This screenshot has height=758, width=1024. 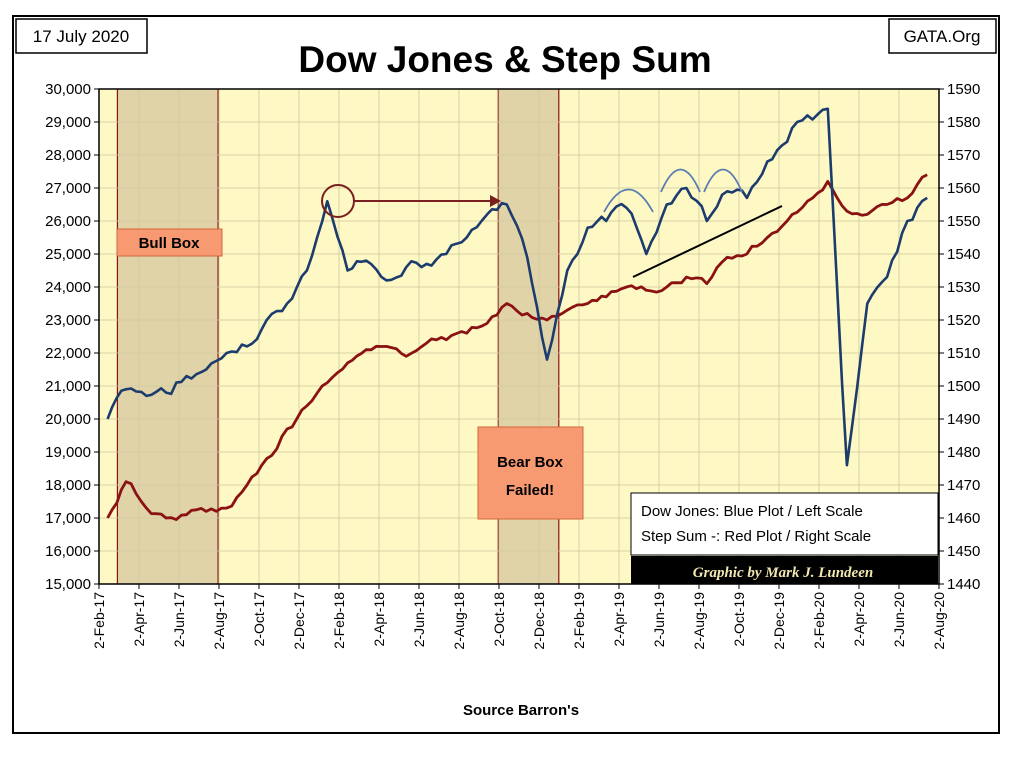 What do you see at coordinates (499, 619) in the screenshot?
I see `x-tick-label: 2-Oct-18` at bounding box center [499, 619].